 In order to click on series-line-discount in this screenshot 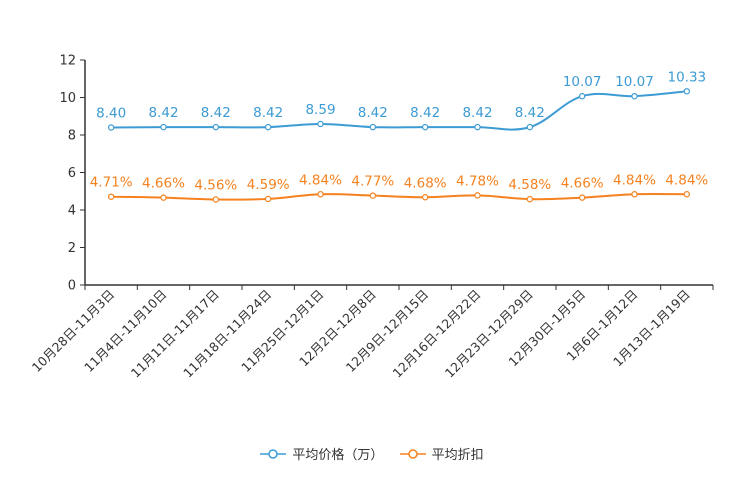, I will do `click(399, 196)`.